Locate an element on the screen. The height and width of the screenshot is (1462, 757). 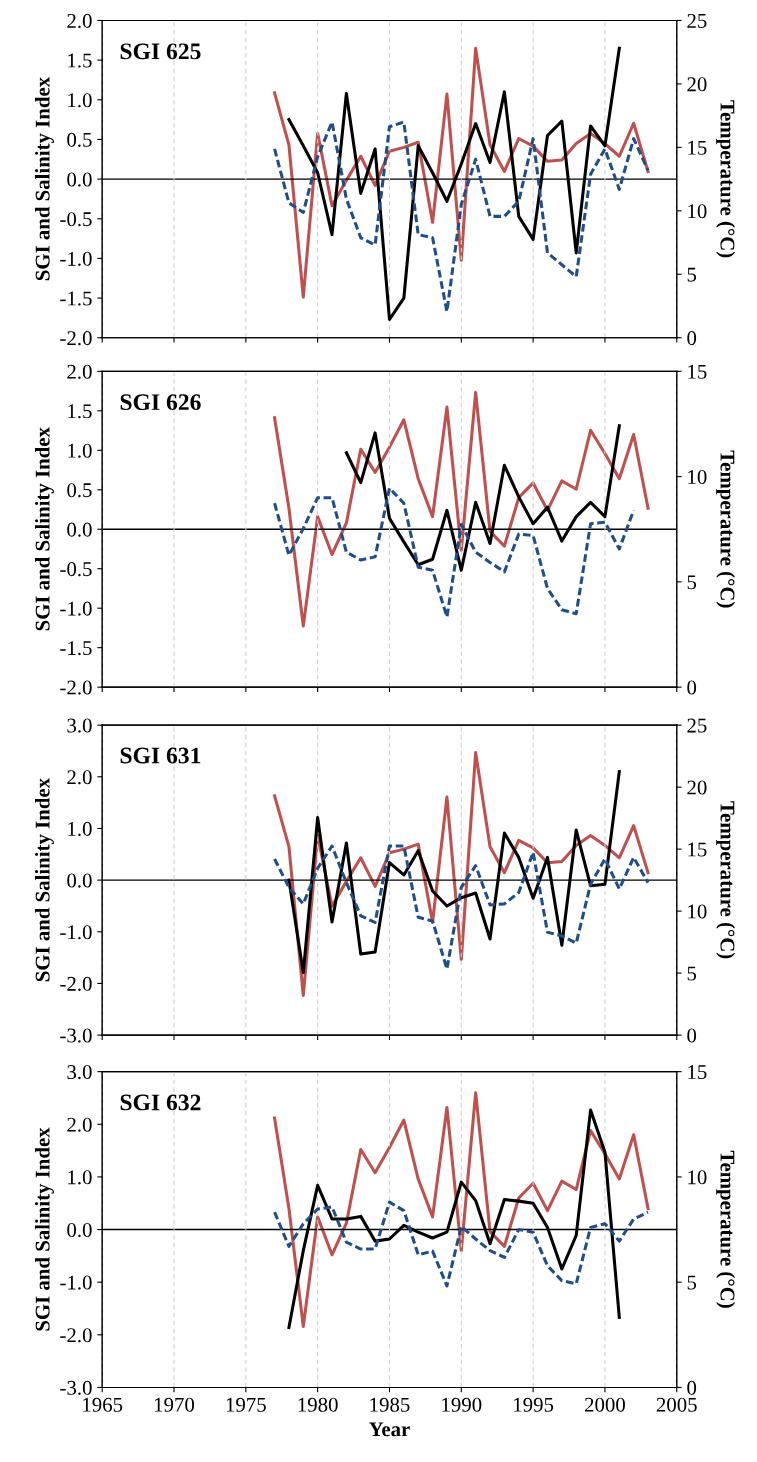
x-axis-title: Year is located at coordinates (389, 1429).